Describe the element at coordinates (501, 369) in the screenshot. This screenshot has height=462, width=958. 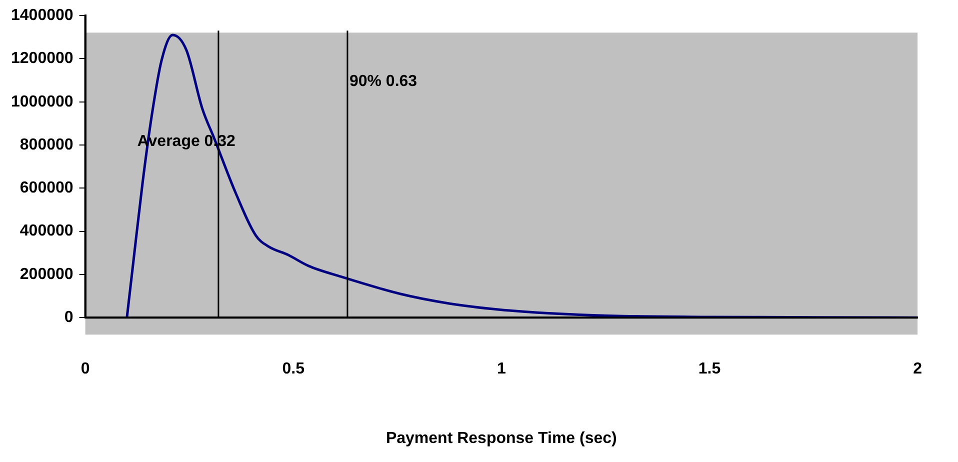
I see `x-tick-label: 1` at that location.